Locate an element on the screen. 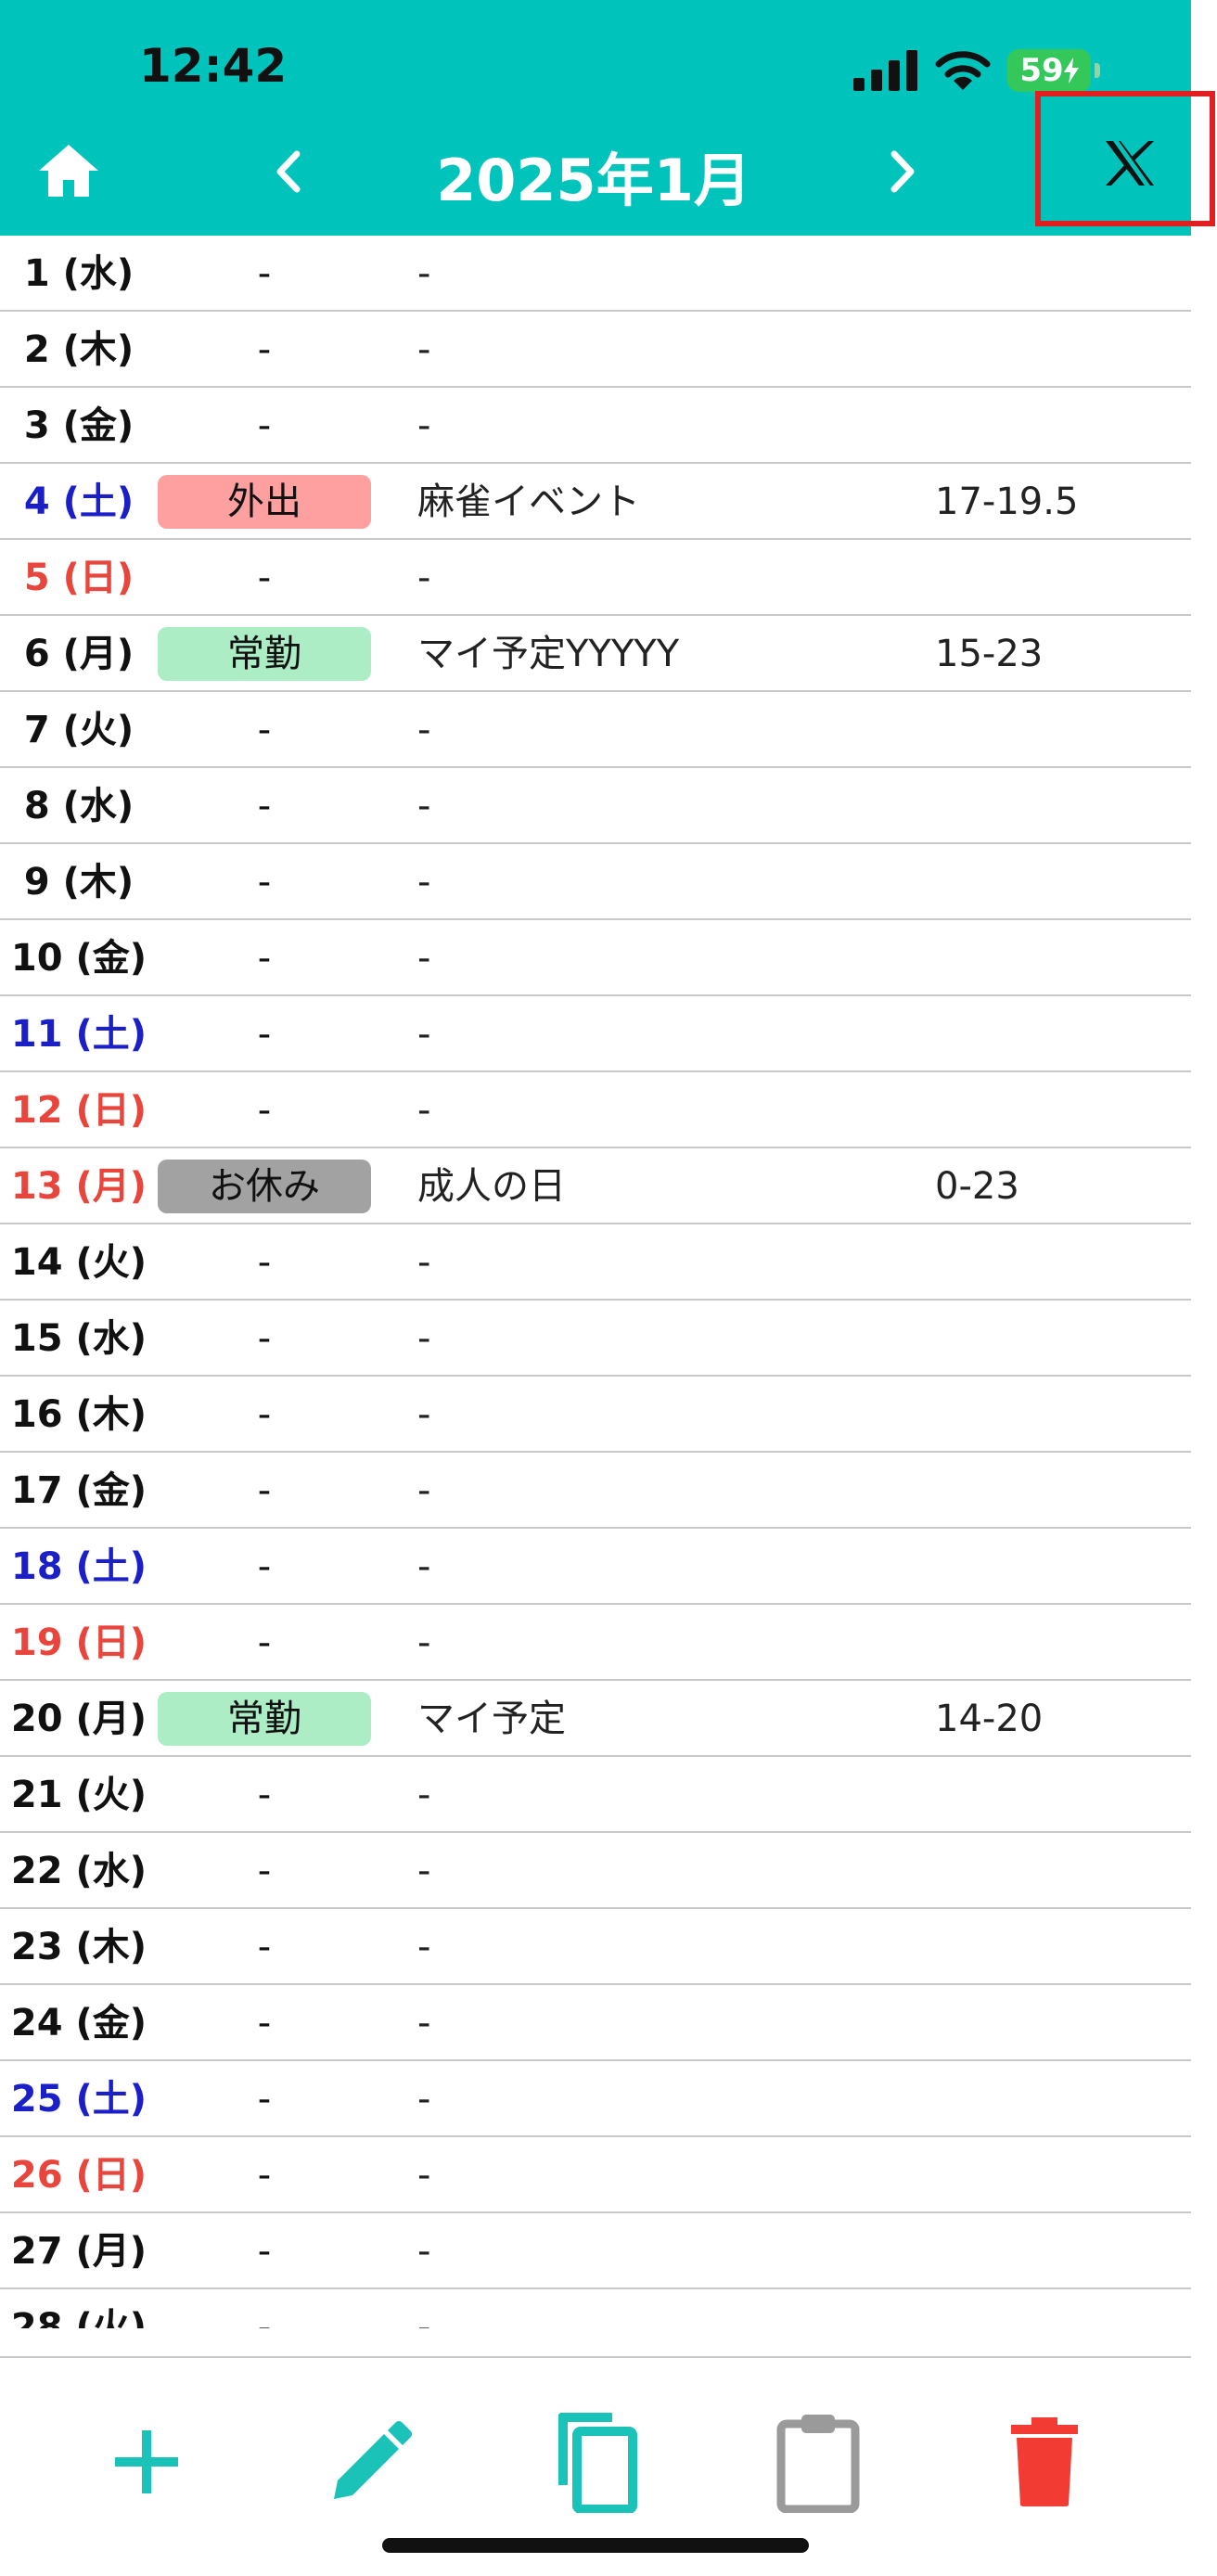  category-tag: 常勤 is located at coordinates (264, 654).